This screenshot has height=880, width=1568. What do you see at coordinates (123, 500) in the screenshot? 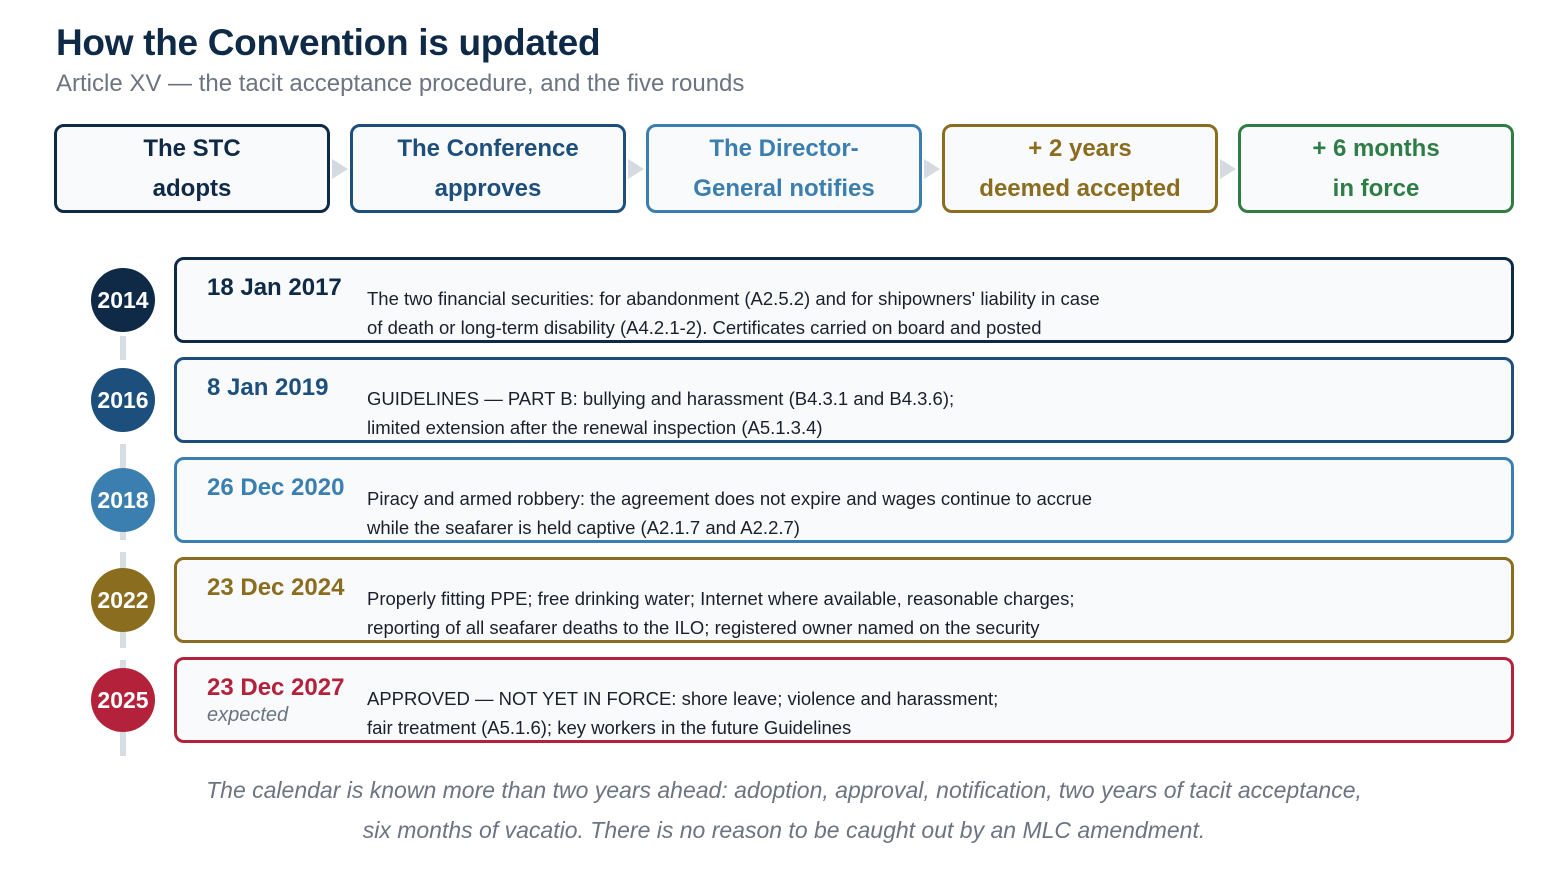
I see `year-badge: 2018` at bounding box center [123, 500].